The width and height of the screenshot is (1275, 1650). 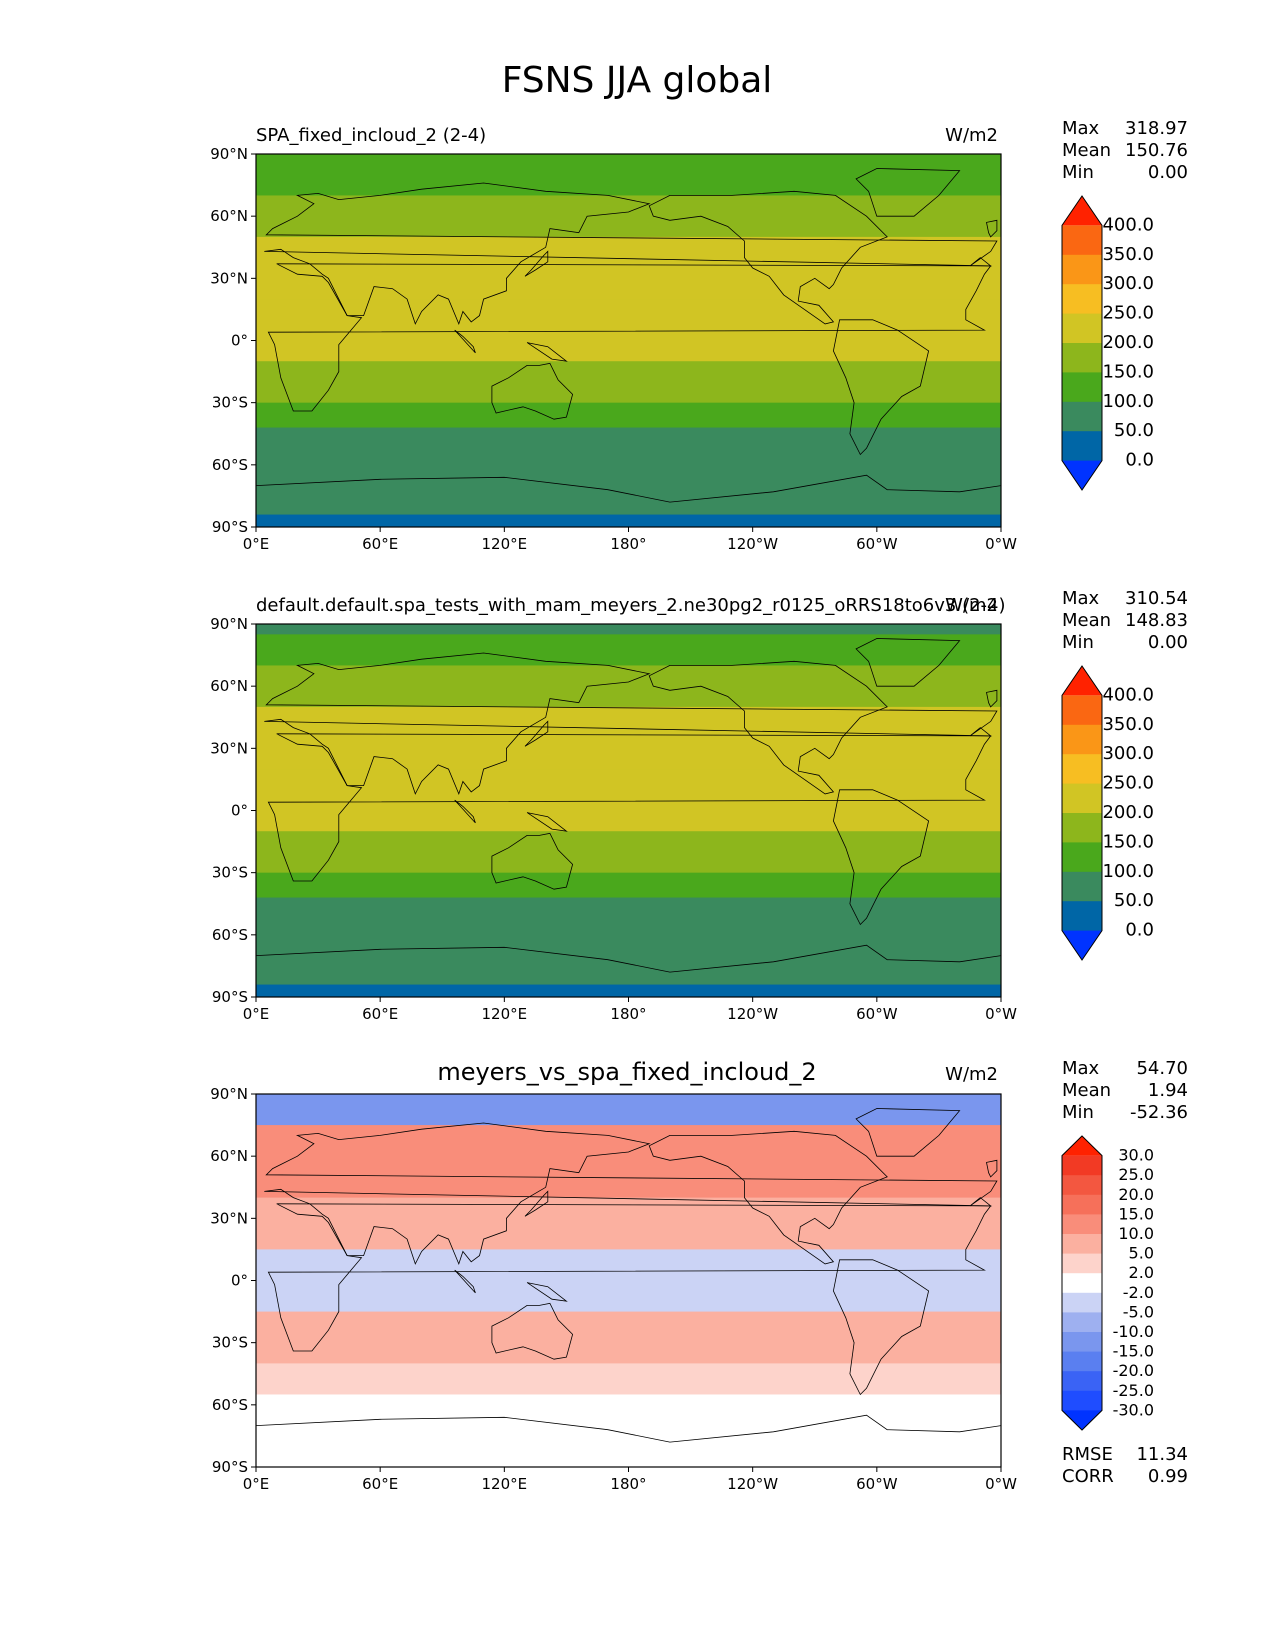 What do you see at coordinates (1156, 128) in the screenshot?
I see `panel-1-stat-max-value: 318.97` at bounding box center [1156, 128].